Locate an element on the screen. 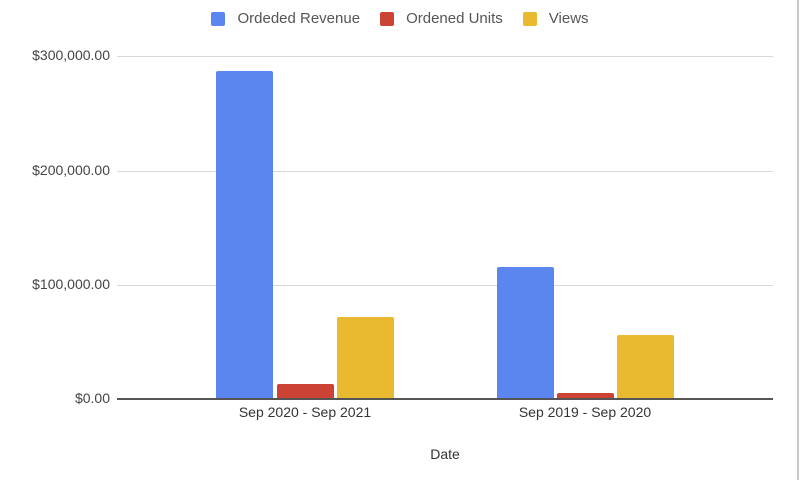 This screenshot has height=480, width=800. x-axis-baseline is located at coordinates (445, 399).